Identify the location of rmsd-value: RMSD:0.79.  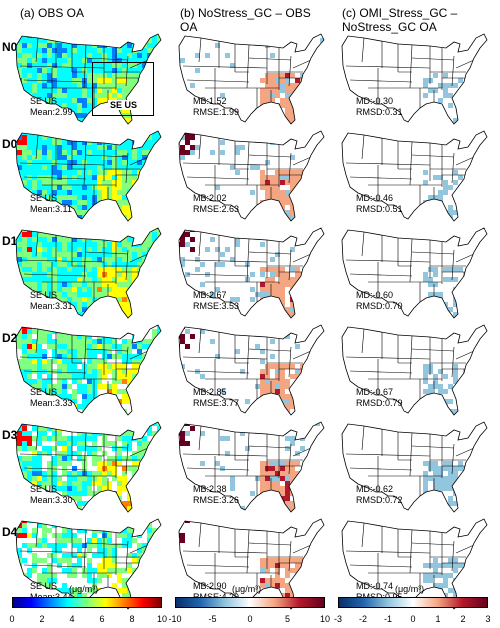
(379, 403).